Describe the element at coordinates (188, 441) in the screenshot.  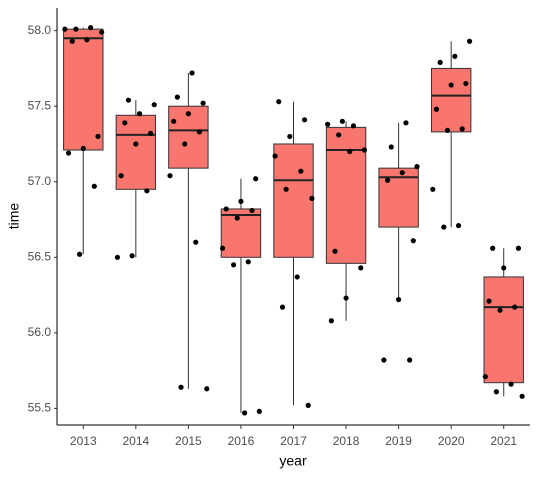
I see `x-tick-label: 2015` at that location.